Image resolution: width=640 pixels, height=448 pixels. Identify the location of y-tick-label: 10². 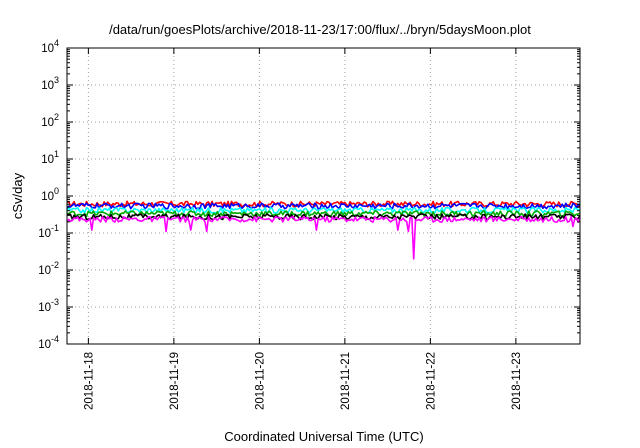
(50, 120).